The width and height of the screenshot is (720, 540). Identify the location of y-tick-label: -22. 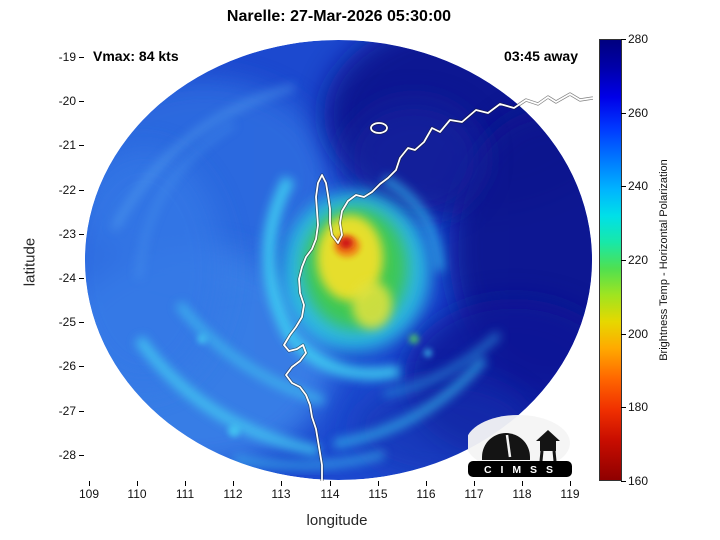
(61, 190).